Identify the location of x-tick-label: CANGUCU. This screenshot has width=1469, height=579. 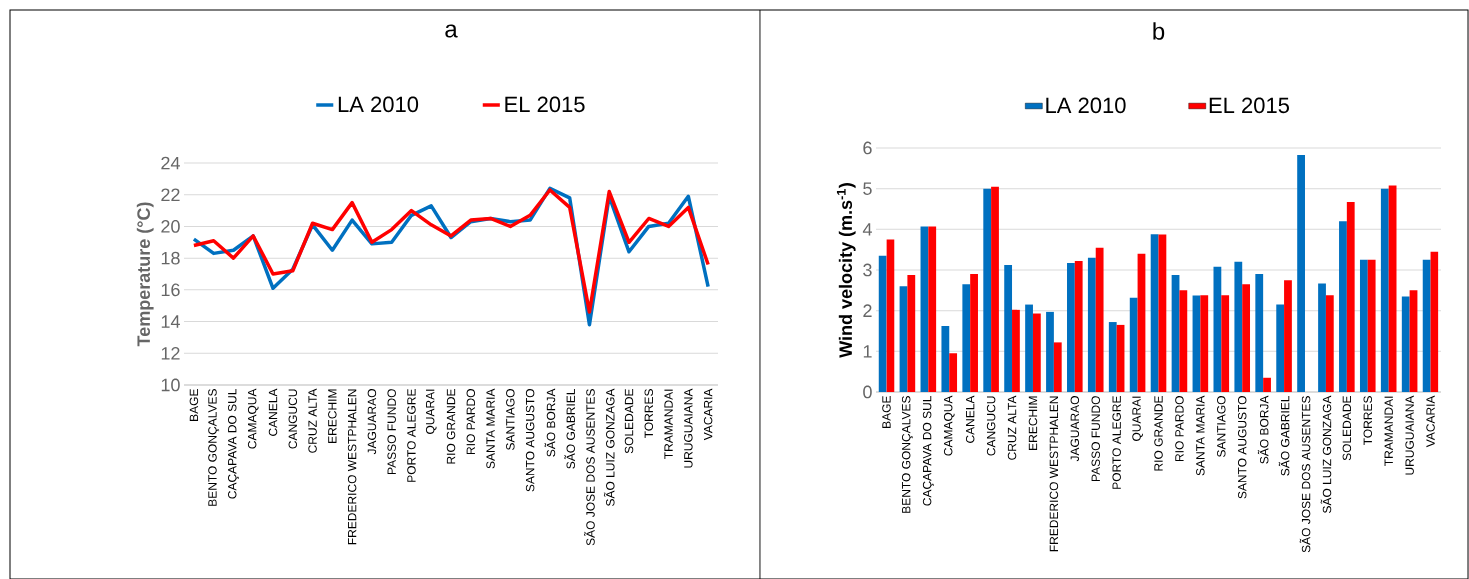
(293, 419).